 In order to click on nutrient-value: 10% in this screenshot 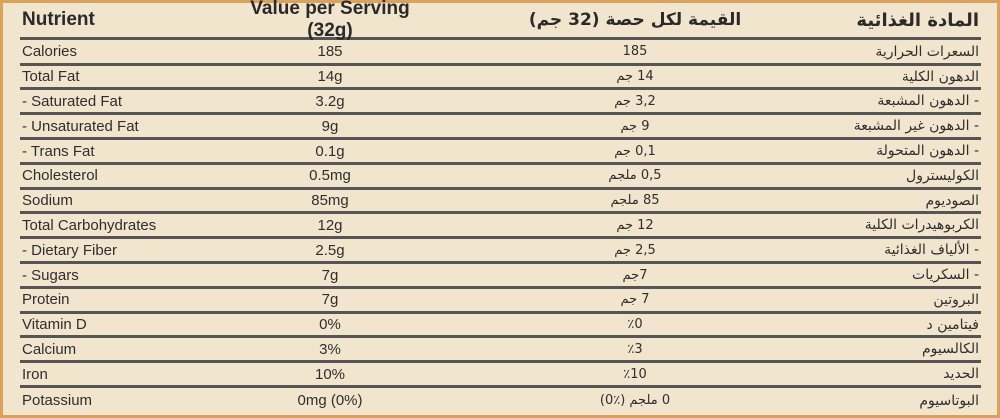, I will do `click(330, 374)`.